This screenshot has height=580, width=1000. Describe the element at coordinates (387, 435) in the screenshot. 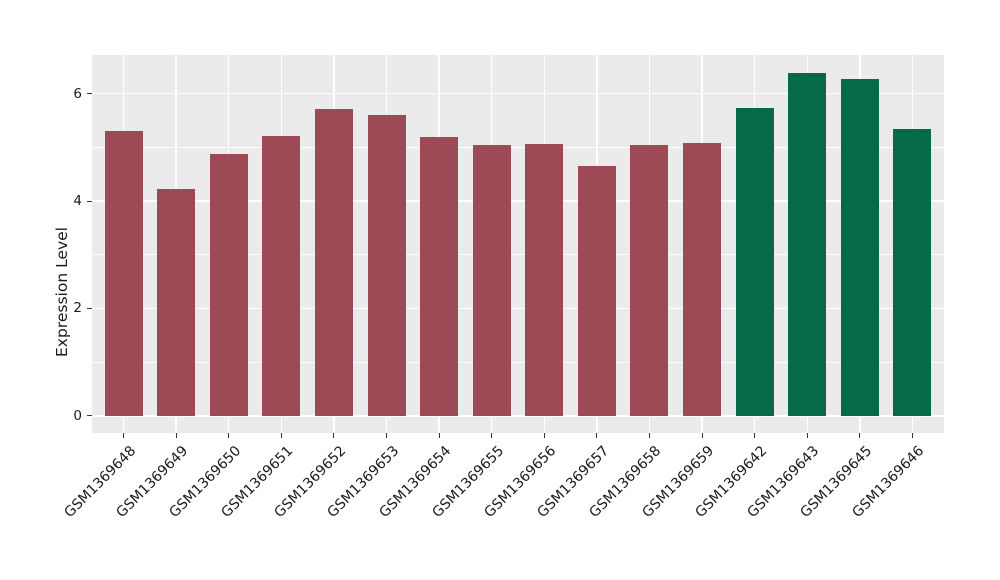

I see `x-tick-mark-GSM1369653` at that location.